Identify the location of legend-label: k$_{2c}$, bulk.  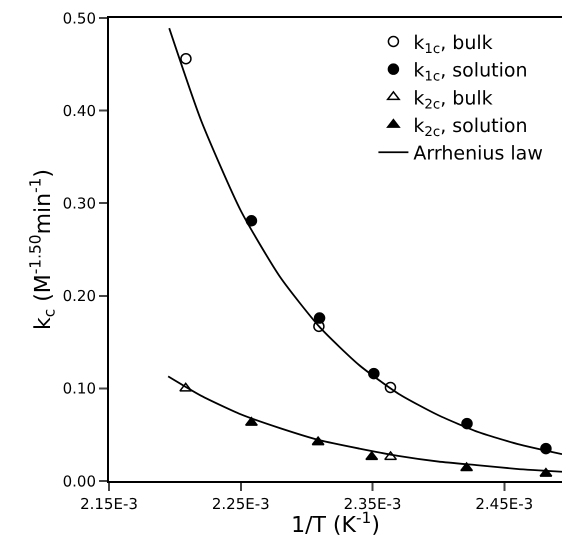
(453, 99).